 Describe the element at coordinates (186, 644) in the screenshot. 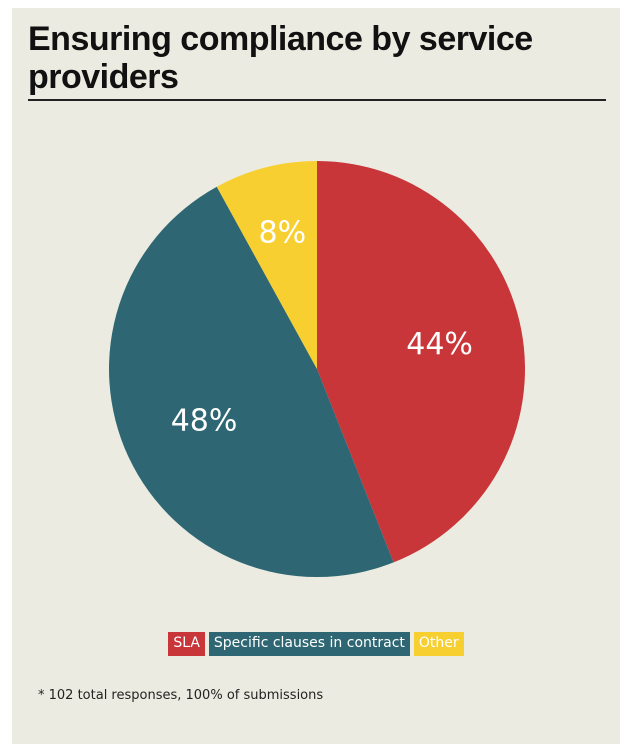

I see `legend-item-sla: SLA` at that location.